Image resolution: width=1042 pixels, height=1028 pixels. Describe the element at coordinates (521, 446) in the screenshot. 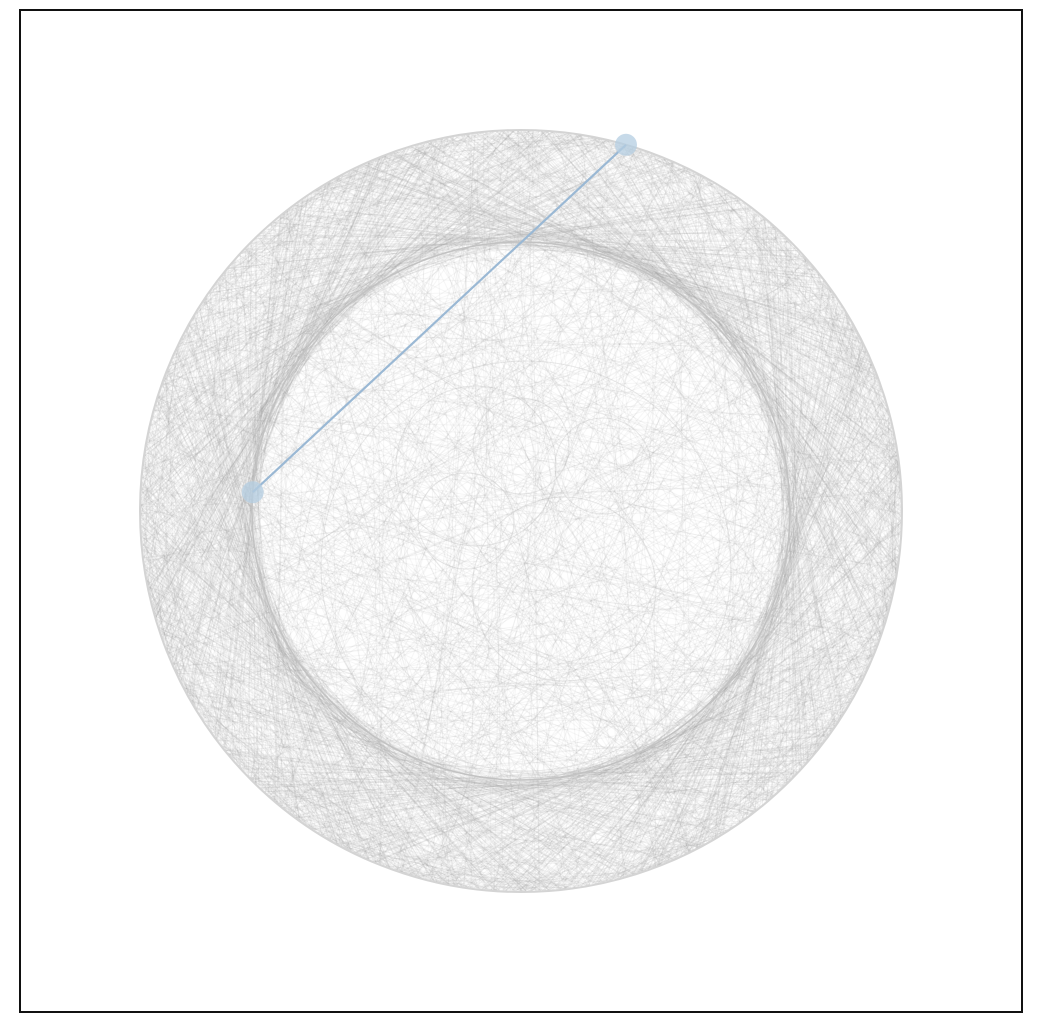

I see `rosette-loop` at that location.